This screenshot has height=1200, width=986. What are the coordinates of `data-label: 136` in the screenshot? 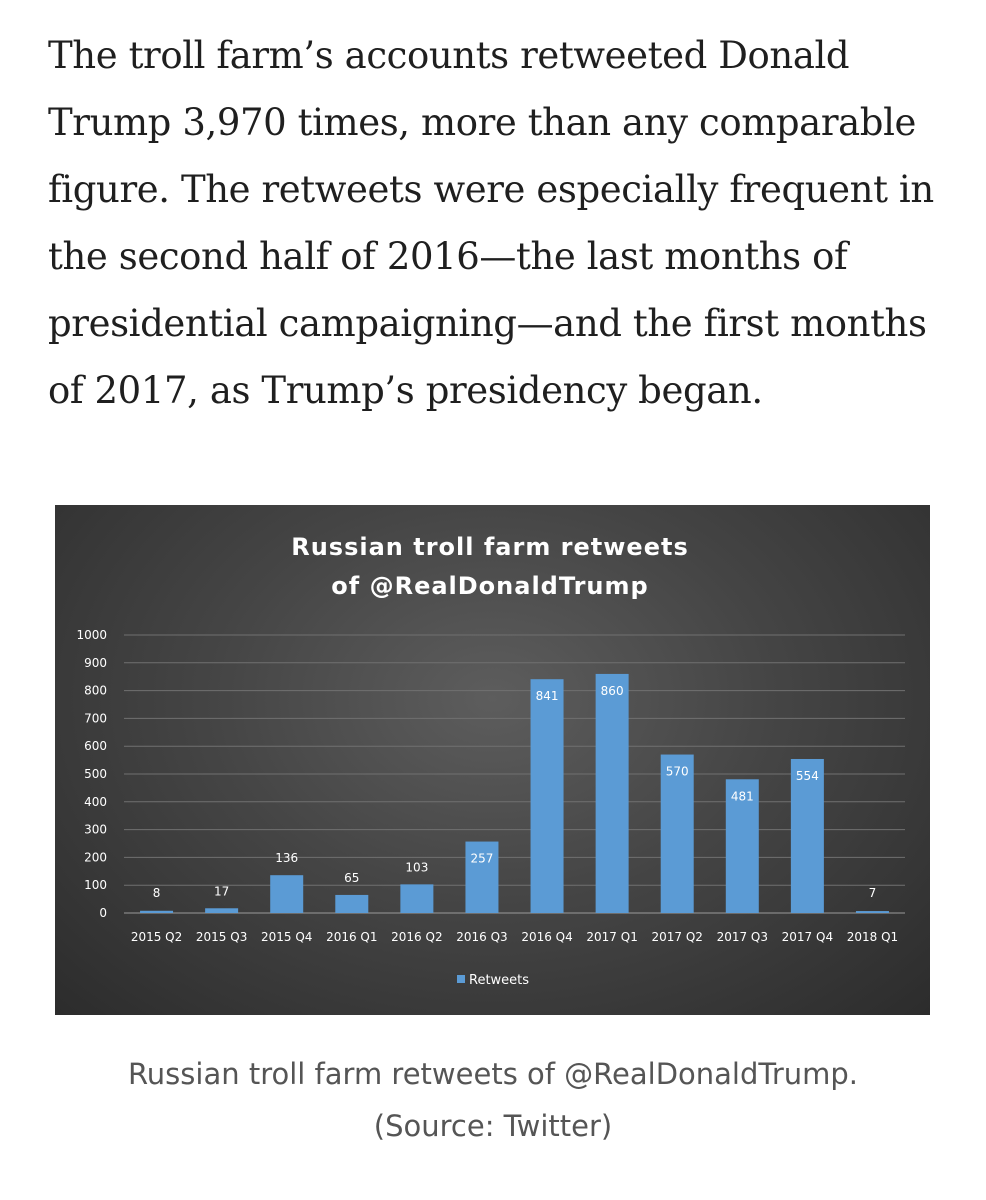 It's located at (286, 858).